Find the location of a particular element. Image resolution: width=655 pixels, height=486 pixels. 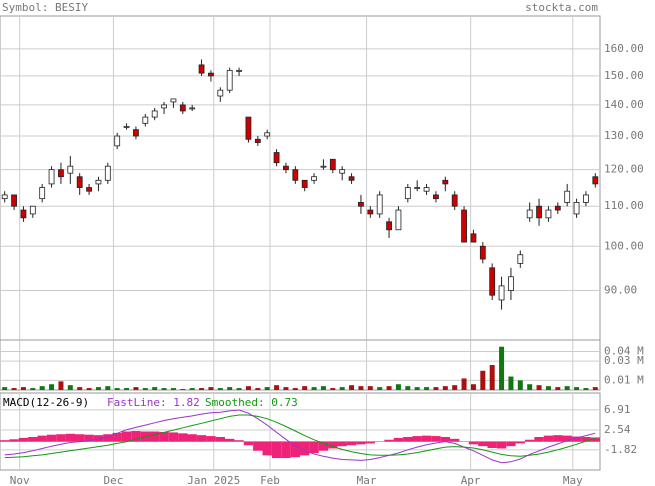

y-tick-label: 100.00 is located at coordinates (624, 245).